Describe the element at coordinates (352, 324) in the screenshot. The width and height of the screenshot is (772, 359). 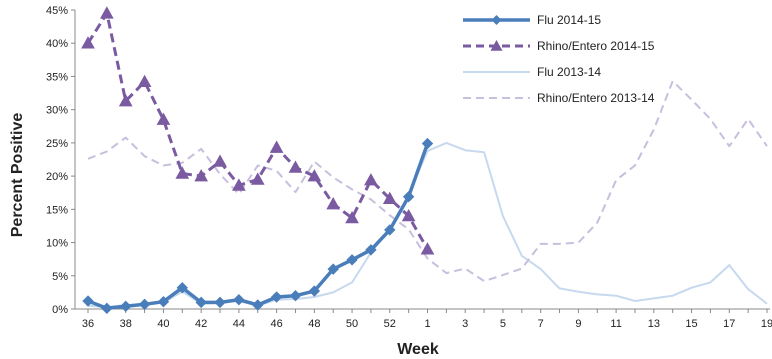
I see `x-tick-label: 50` at that location.